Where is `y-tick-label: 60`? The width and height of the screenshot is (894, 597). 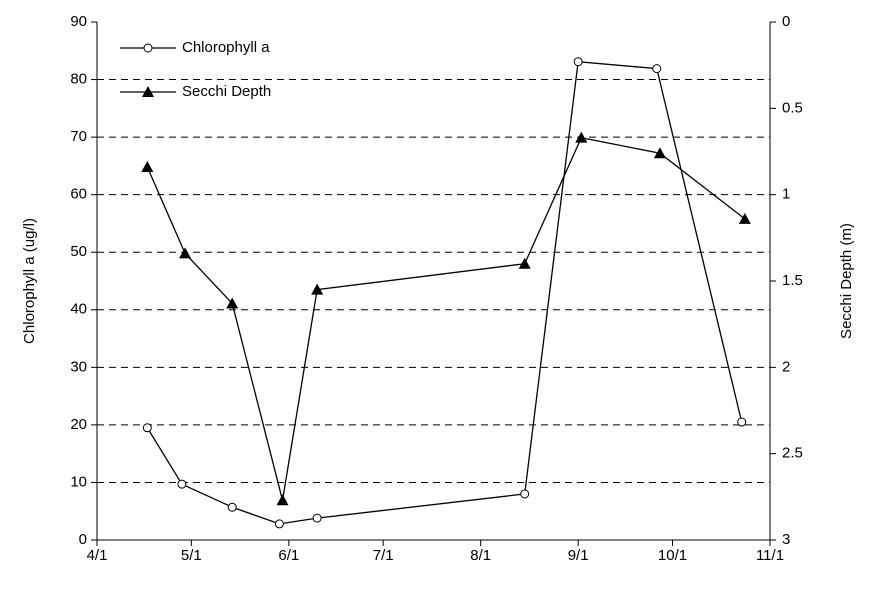
y-tick-label: 60 is located at coordinates (78, 194).